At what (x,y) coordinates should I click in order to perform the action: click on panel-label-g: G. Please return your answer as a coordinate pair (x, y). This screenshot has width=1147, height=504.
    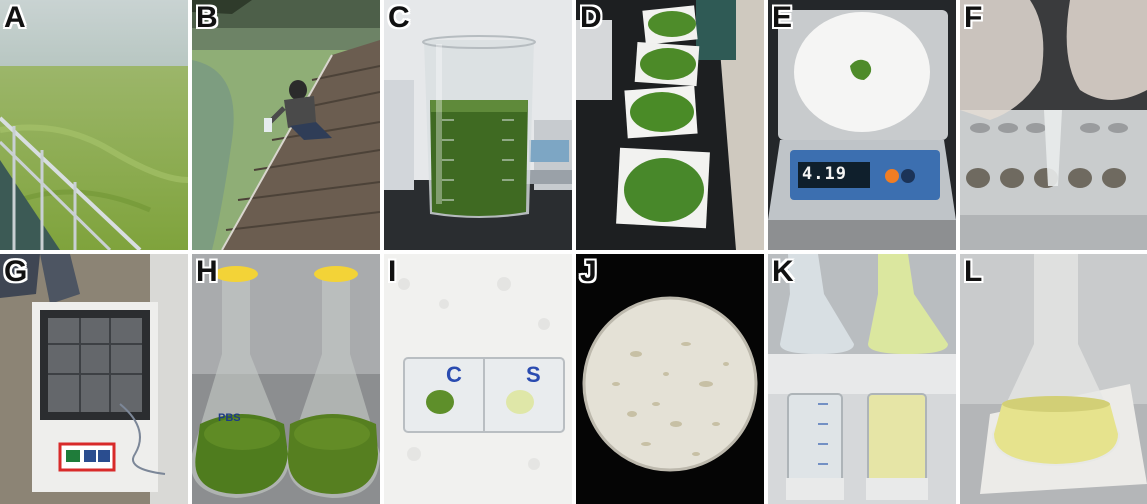
    Looking at the image, I should click on (16, 271).